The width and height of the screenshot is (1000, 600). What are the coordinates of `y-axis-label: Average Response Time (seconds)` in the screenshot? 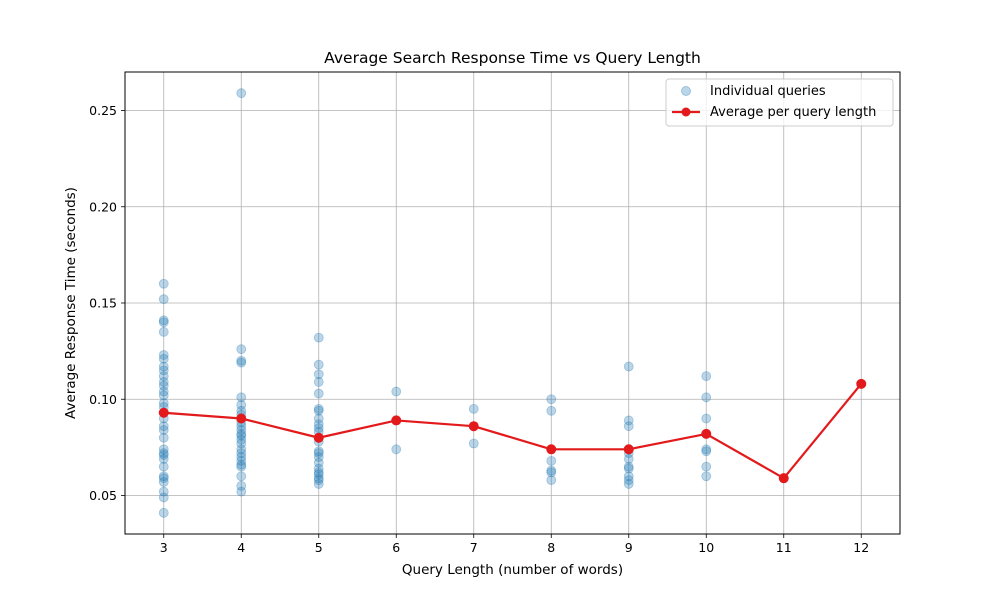 It's located at (71, 303).